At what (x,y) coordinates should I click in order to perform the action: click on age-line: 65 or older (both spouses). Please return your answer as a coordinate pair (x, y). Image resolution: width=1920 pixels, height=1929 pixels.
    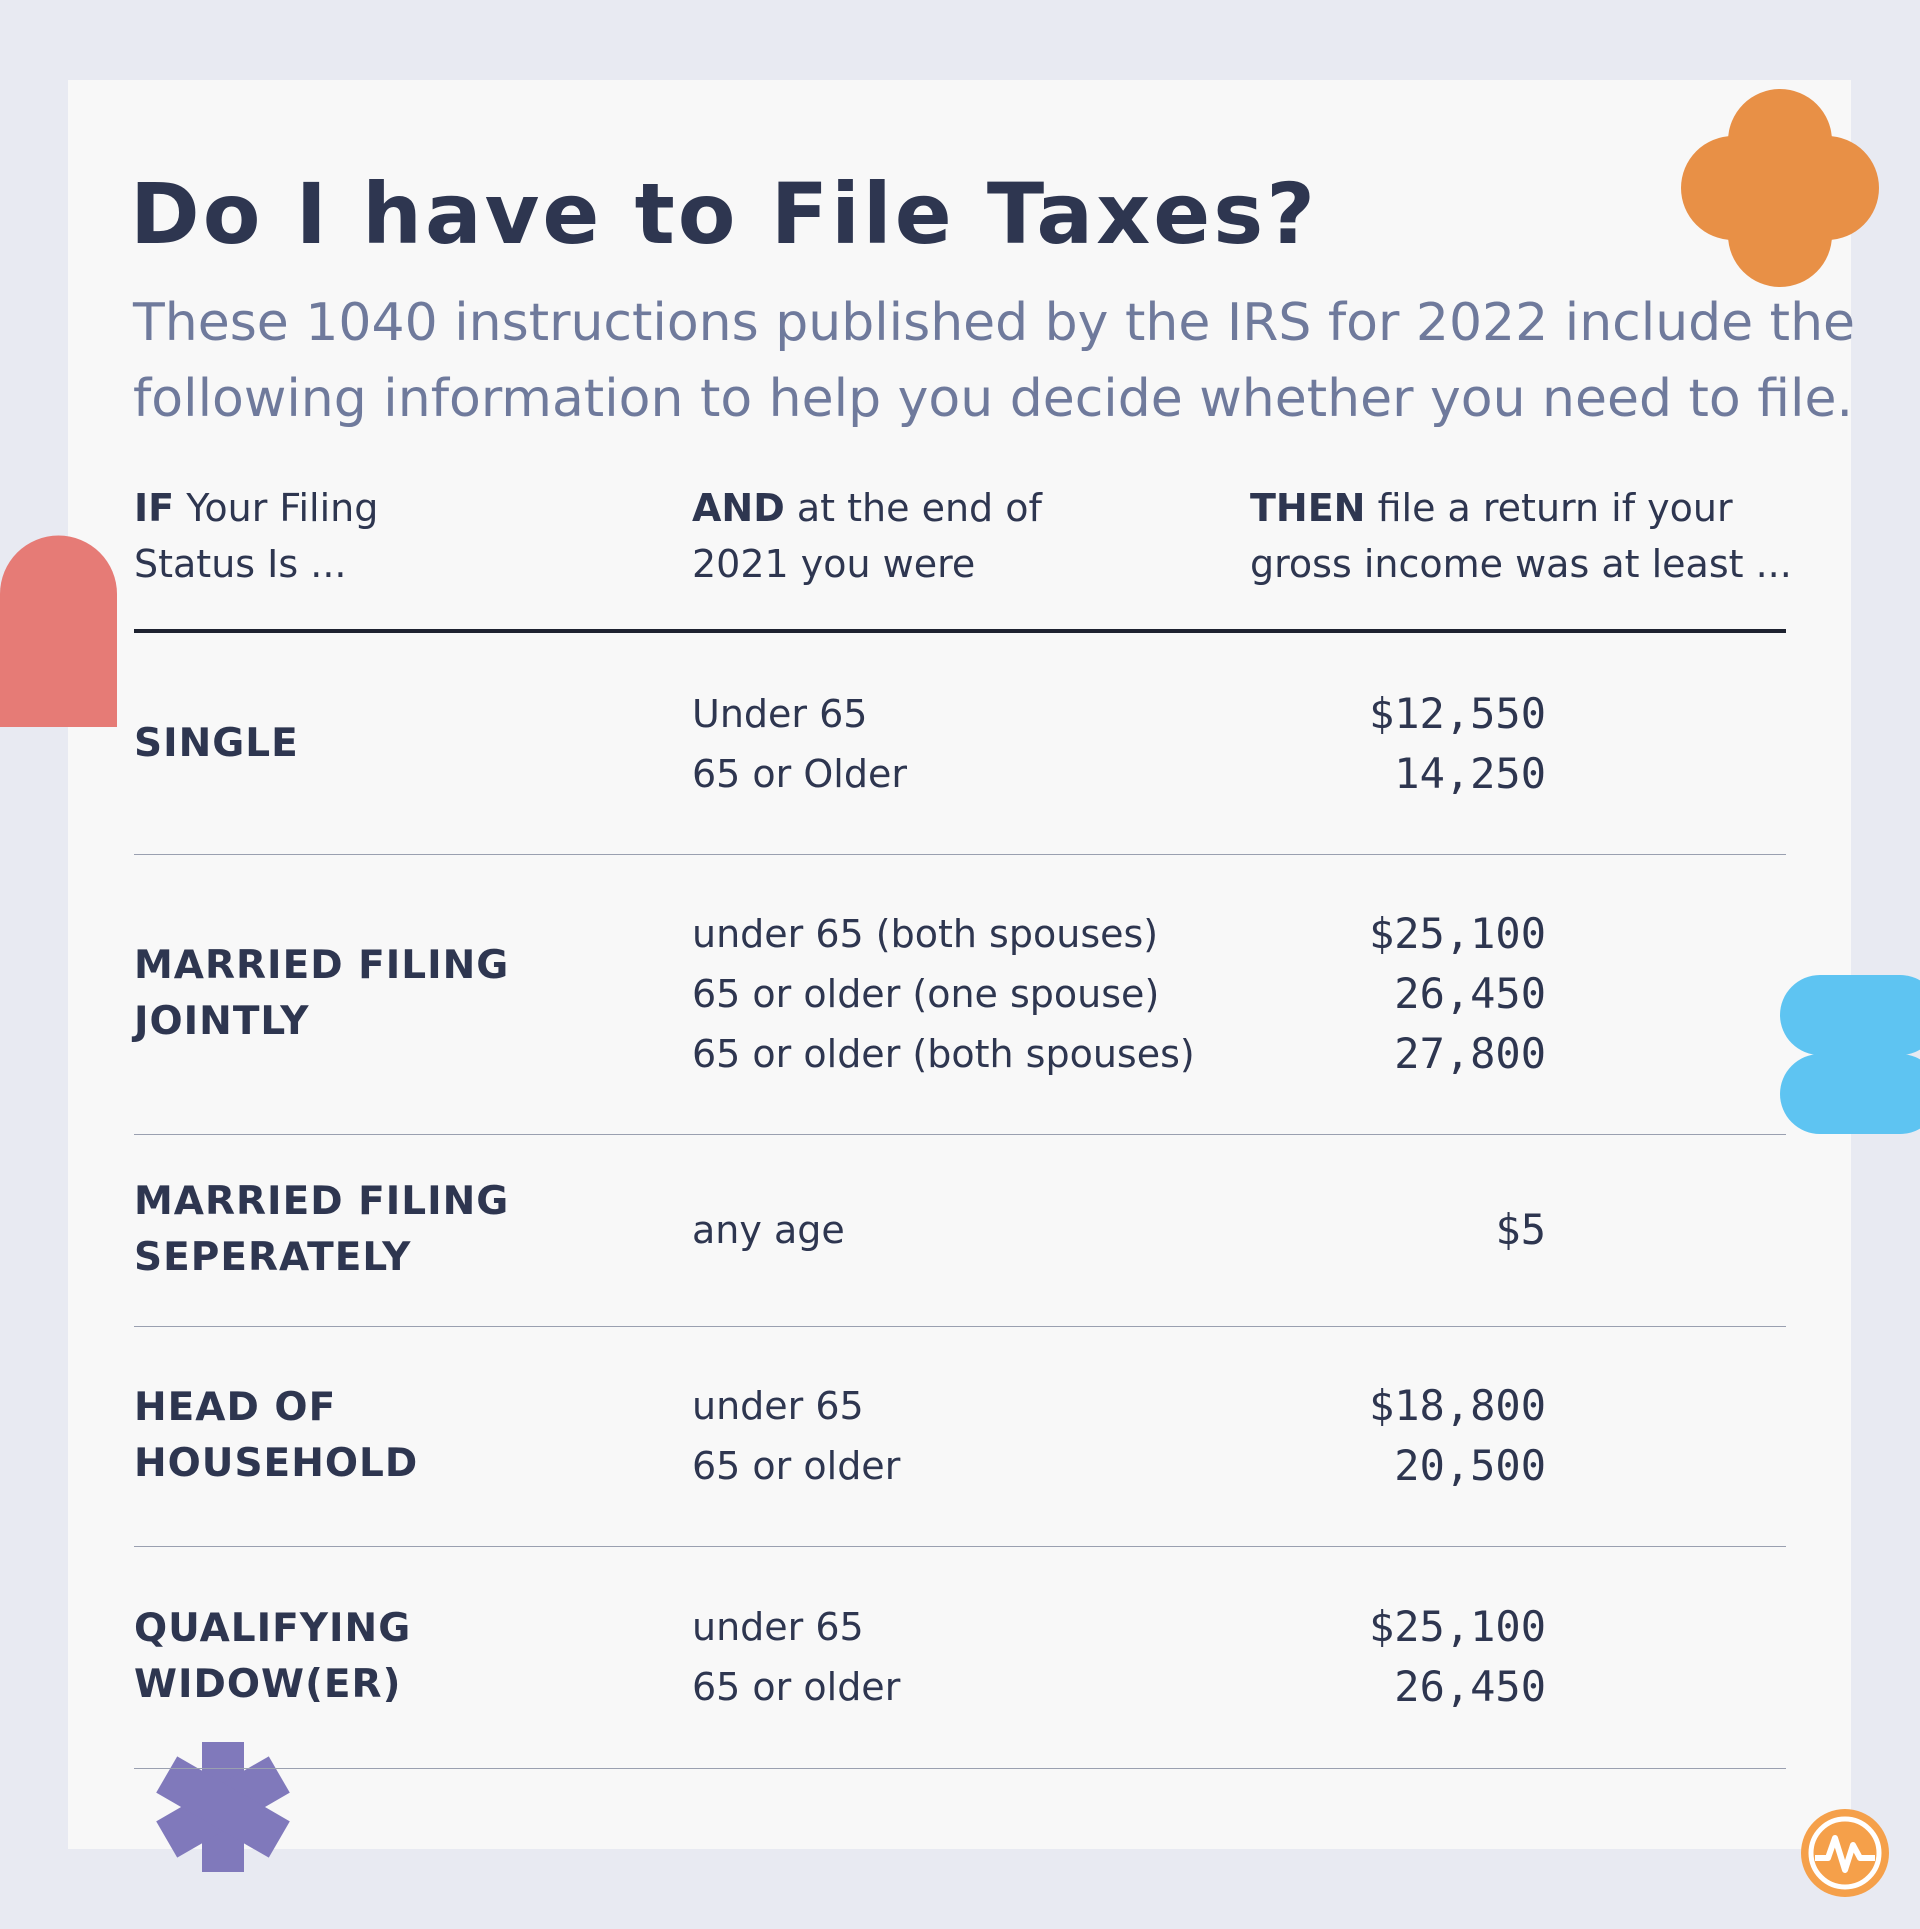
    Looking at the image, I should click on (943, 1054).